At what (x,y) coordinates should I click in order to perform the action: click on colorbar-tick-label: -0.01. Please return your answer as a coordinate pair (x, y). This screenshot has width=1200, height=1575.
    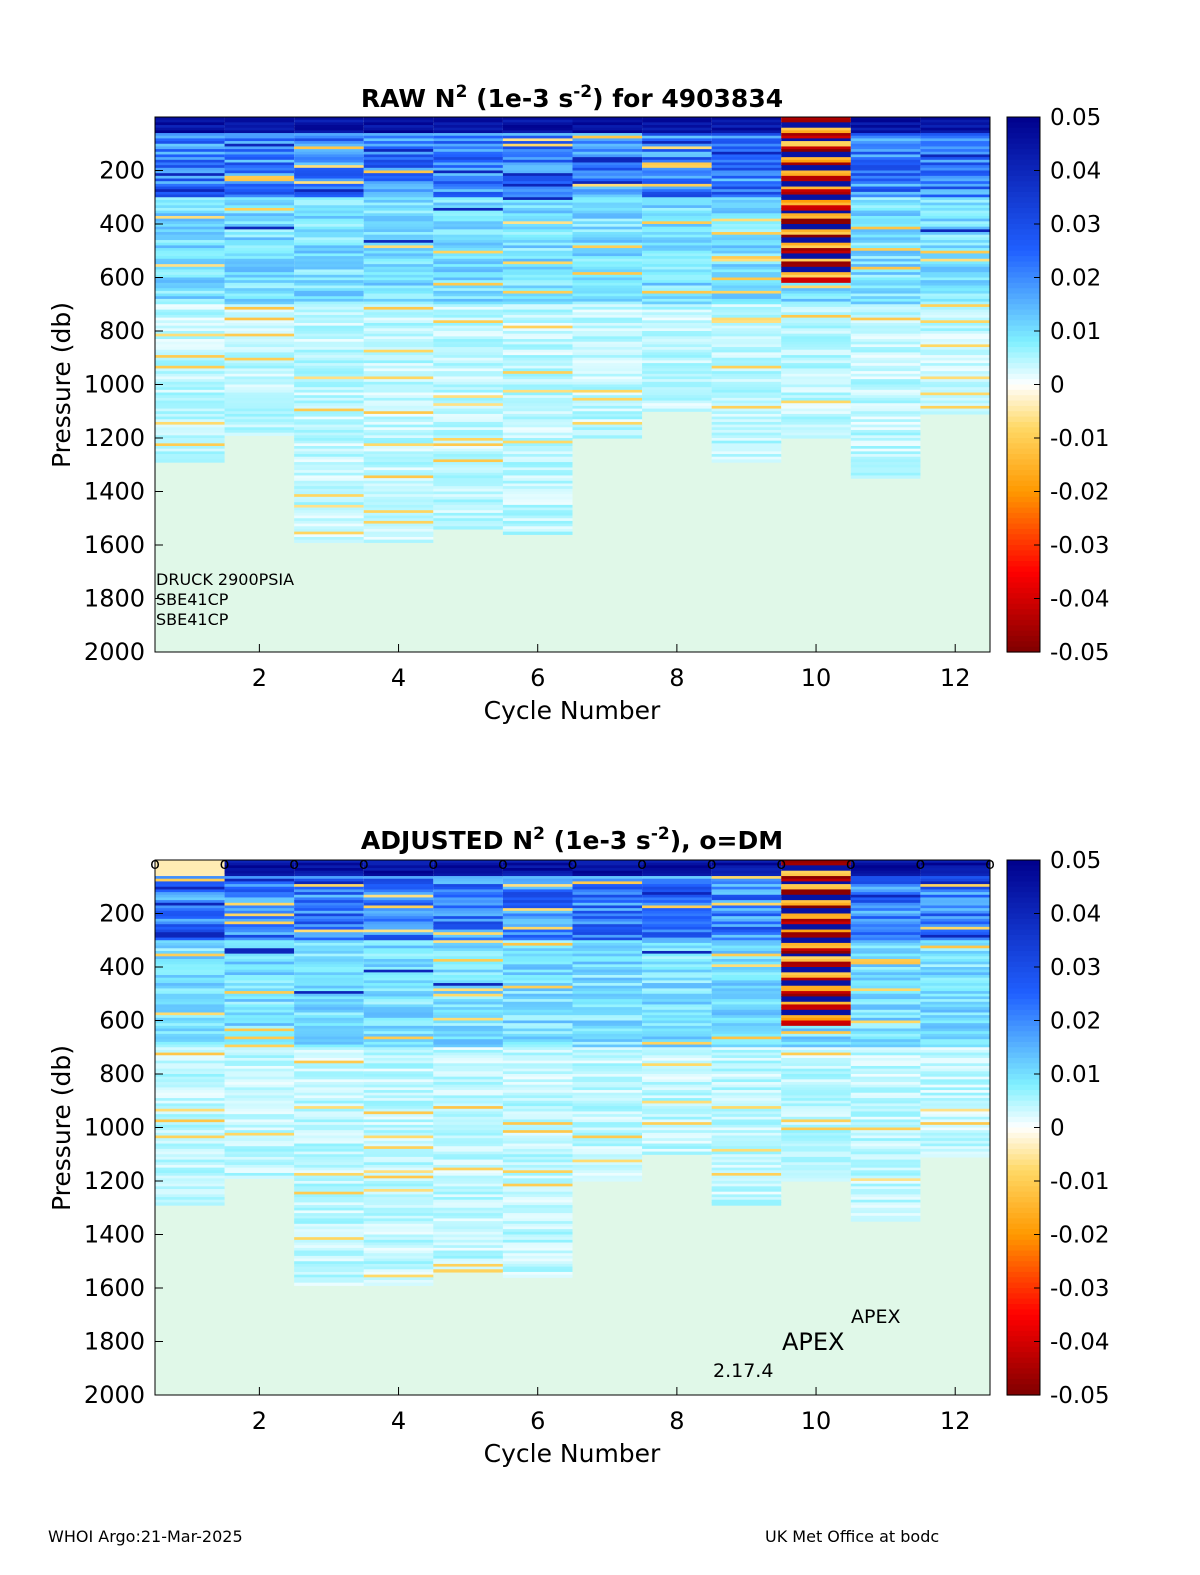
    Looking at the image, I should click on (1080, 1182).